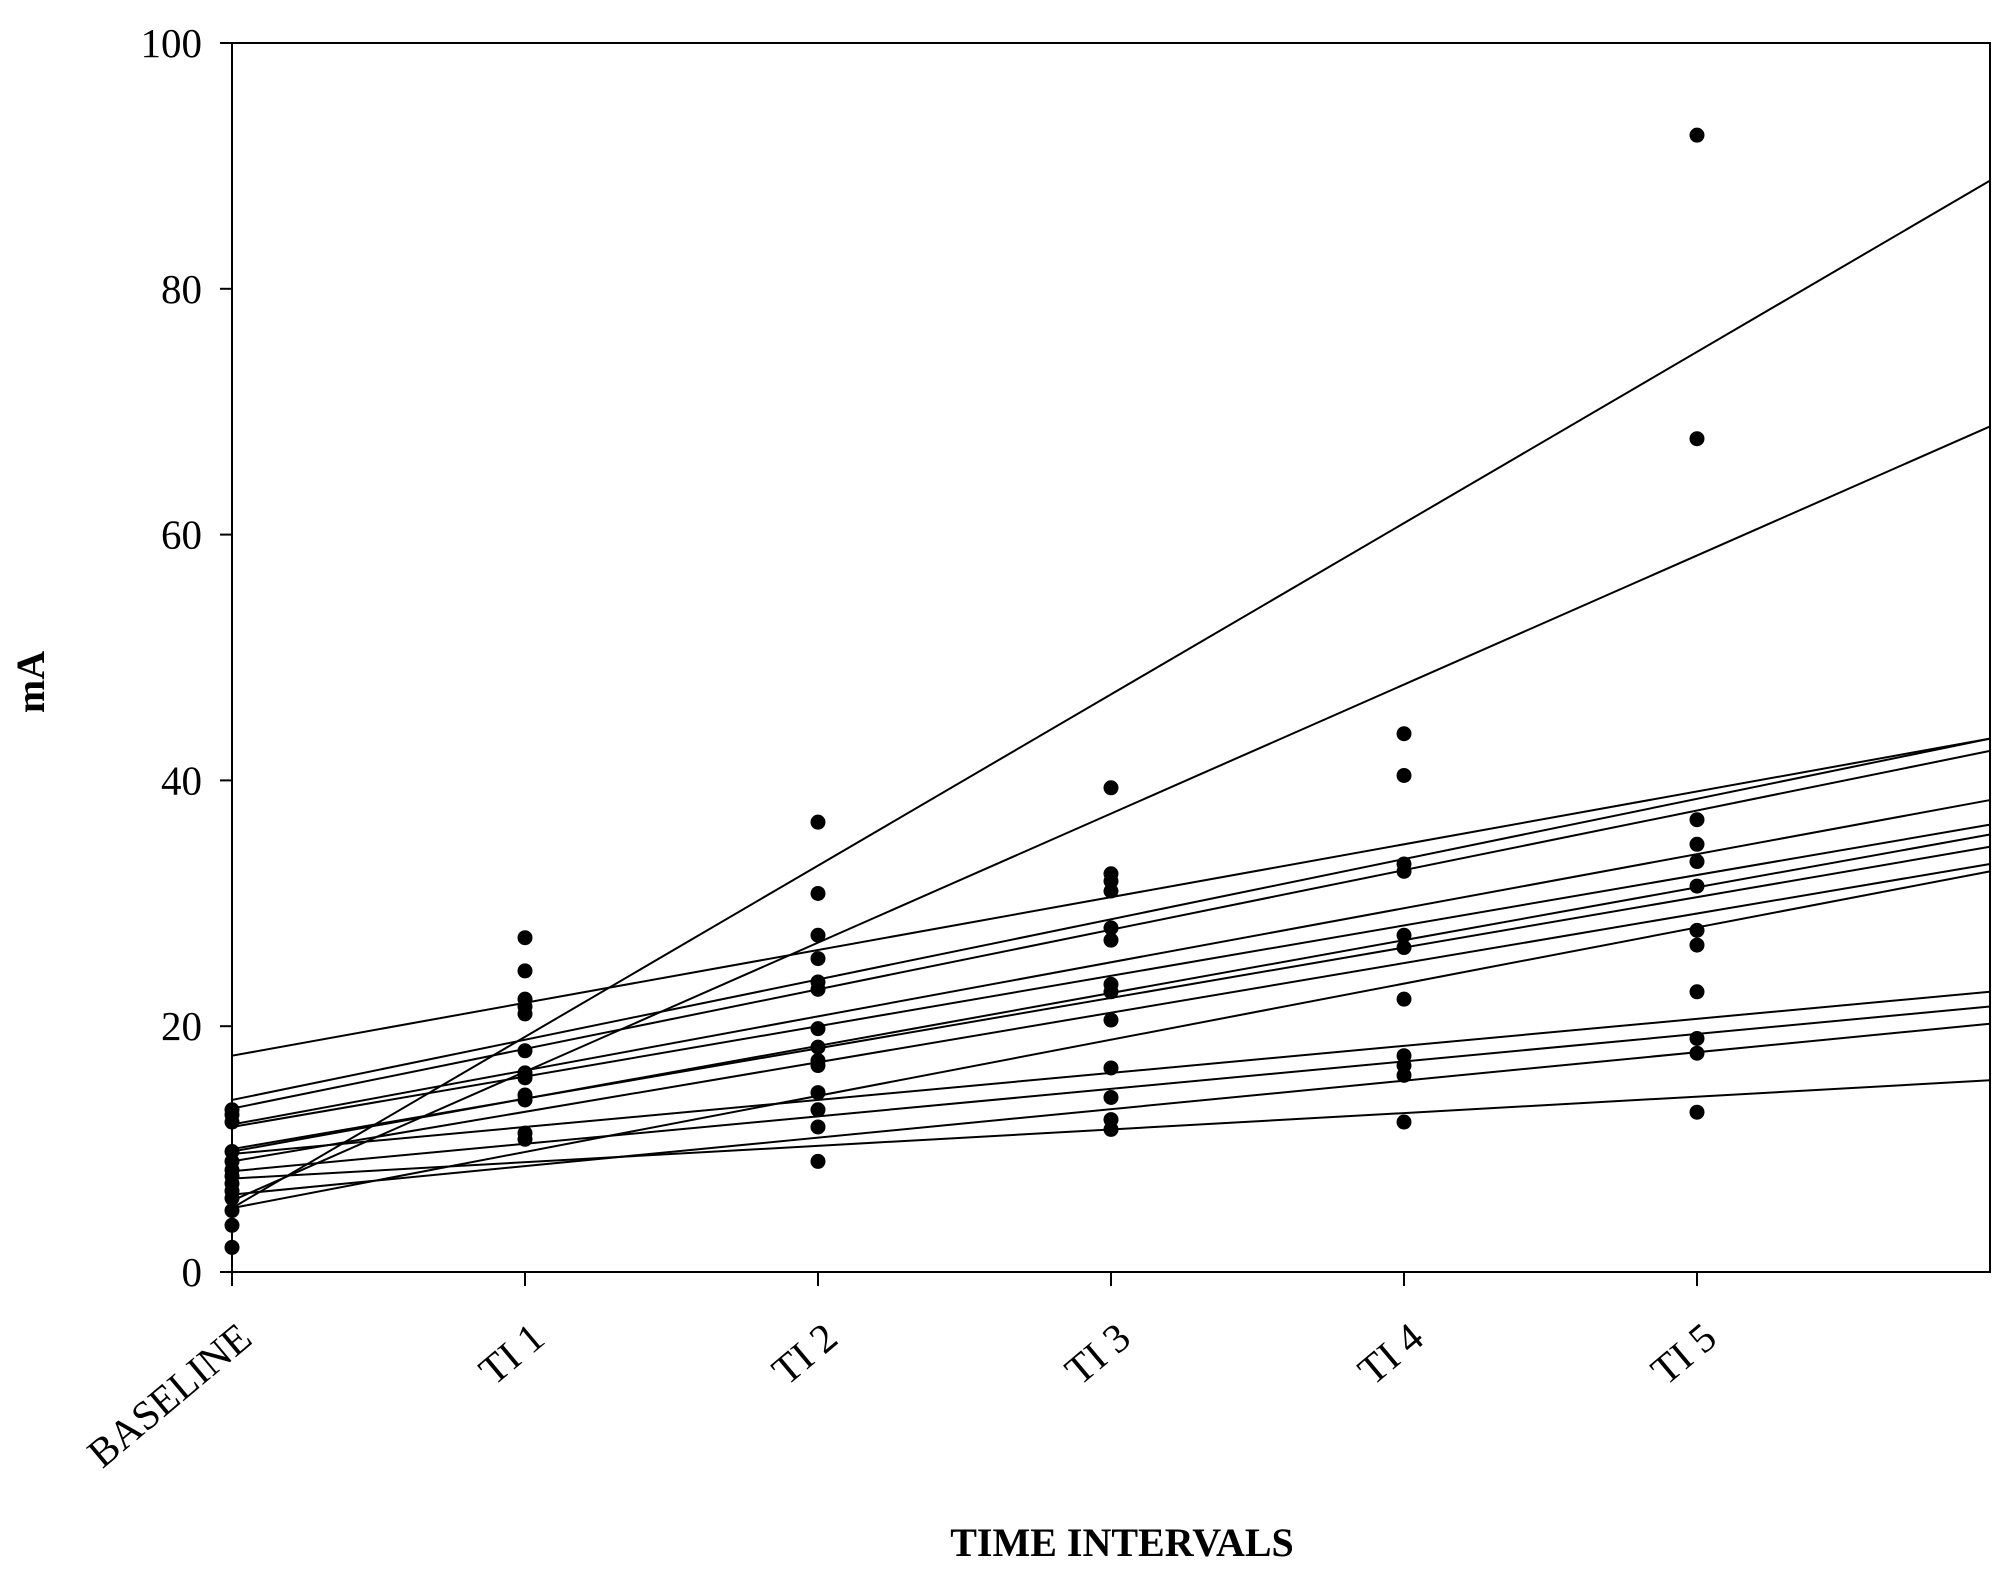 Image resolution: width=2001 pixels, height=1585 pixels. Describe the element at coordinates (186, 657) in the screenshot. I see `y-axis: 0 20 40 60 80 100` at that location.